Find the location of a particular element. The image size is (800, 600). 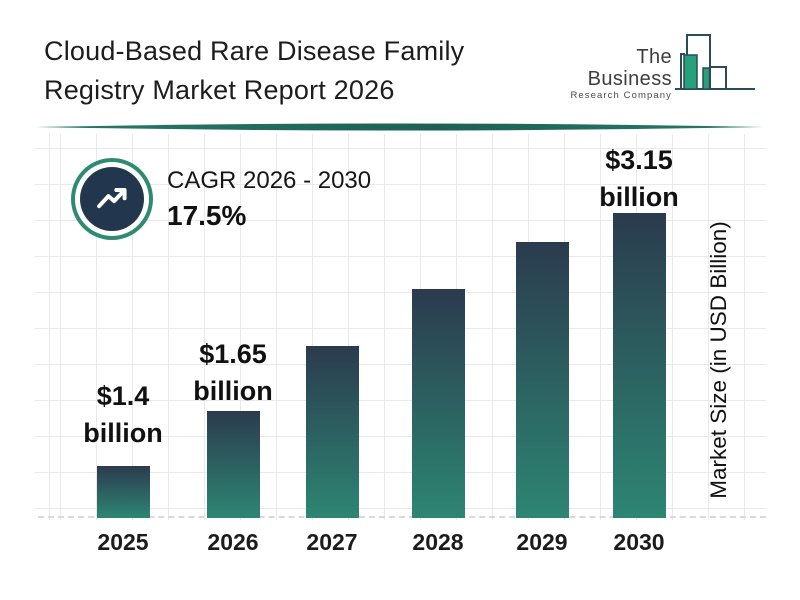

company-logo: The Business Research Company is located at coordinates (612, 74).